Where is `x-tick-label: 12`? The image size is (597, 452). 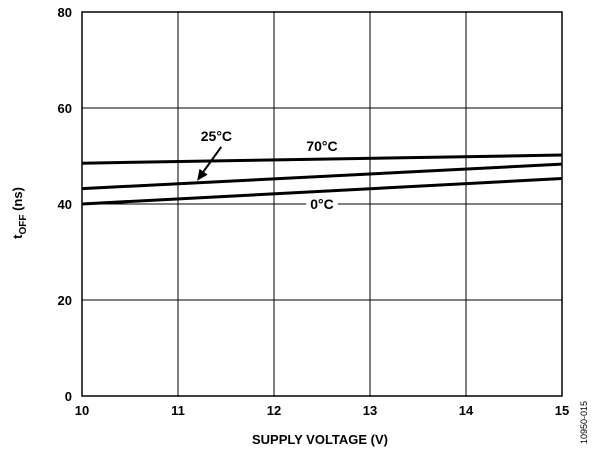 x-tick-label: 12 is located at coordinates (274, 410).